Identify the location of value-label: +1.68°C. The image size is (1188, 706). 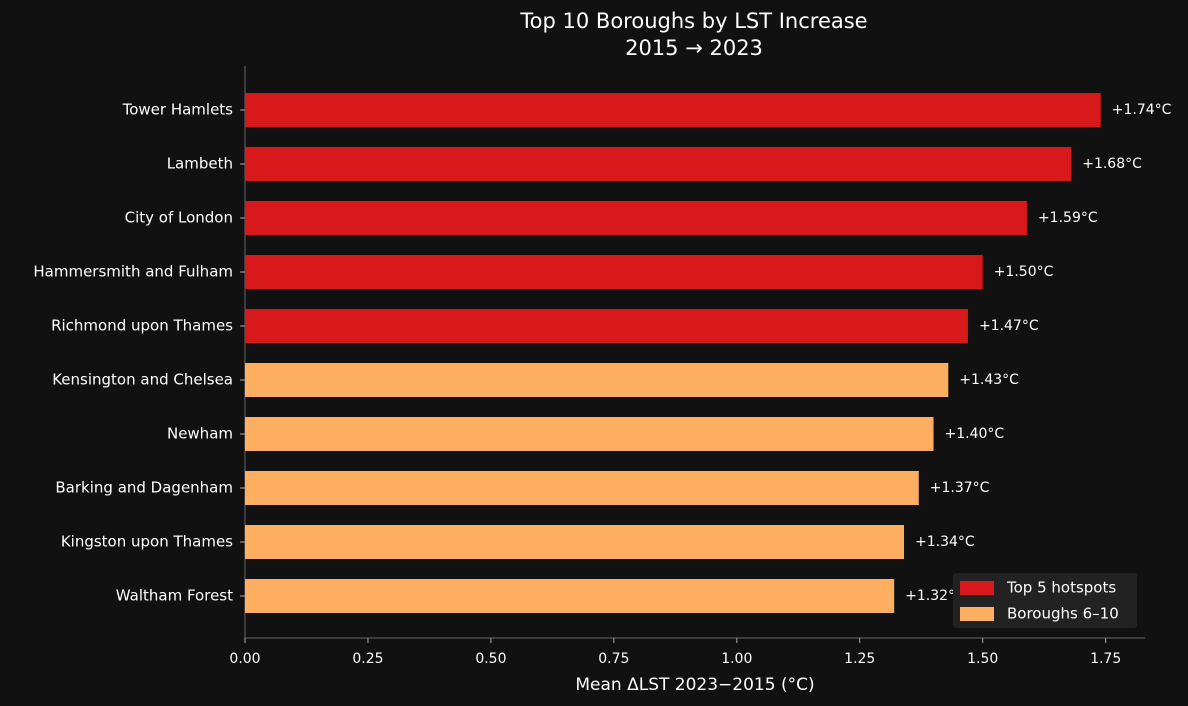
(1112, 164).